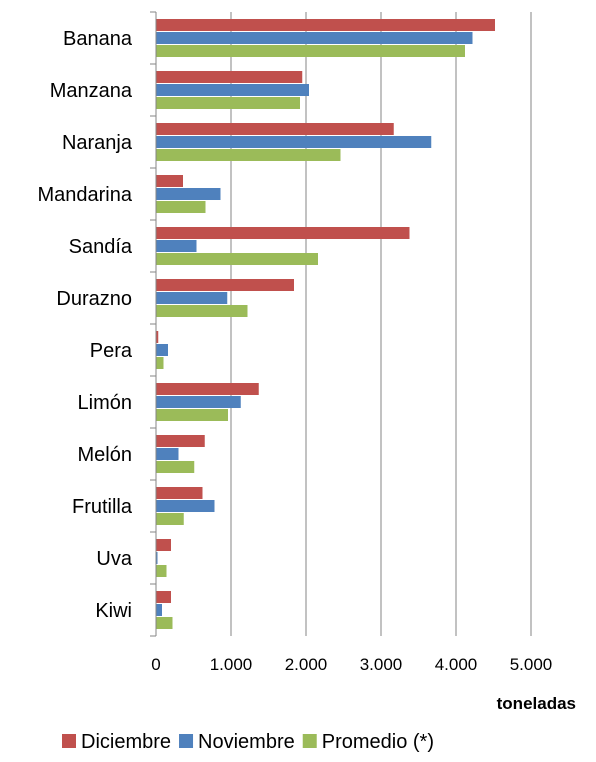 The image size is (596, 762). What do you see at coordinates (351, 664) in the screenshot?
I see `x-tick-labels: 0 1.000 2.000 3.000 4.000 5.000` at bounding box center [351, 664].